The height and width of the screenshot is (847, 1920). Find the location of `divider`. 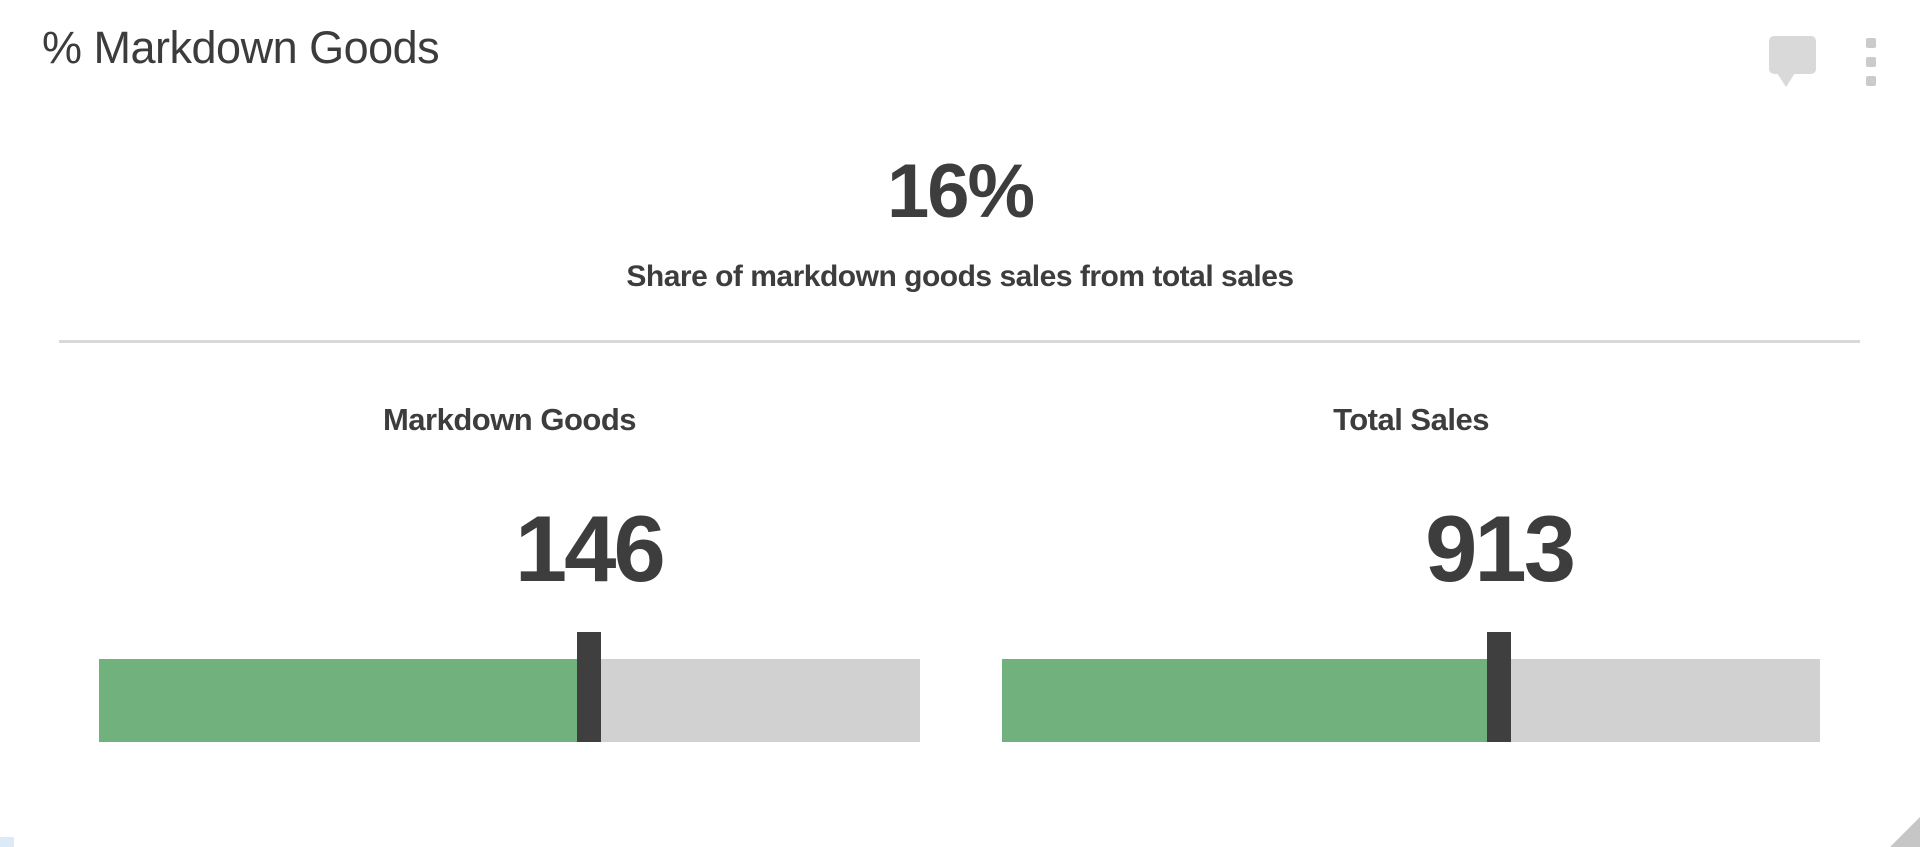

divider is located at coordinates (959, 341).